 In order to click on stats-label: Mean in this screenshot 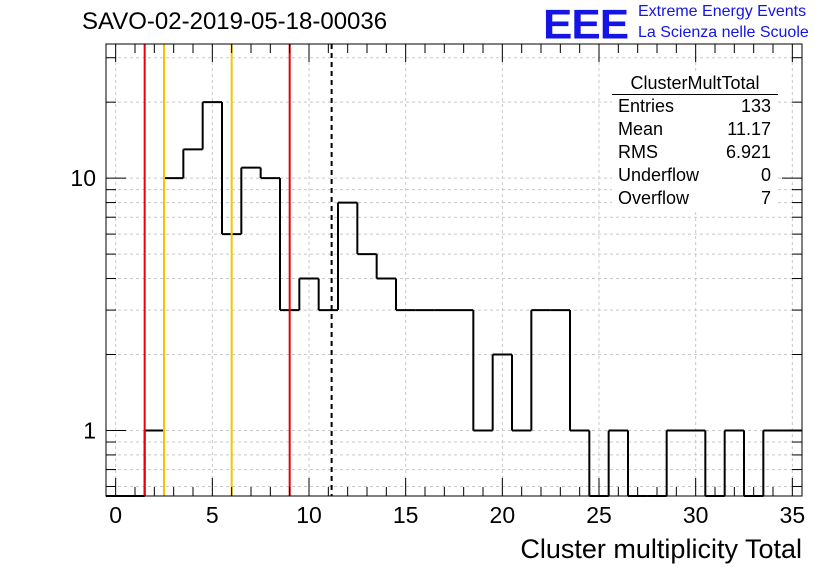, I will do `click(641, 129)`.